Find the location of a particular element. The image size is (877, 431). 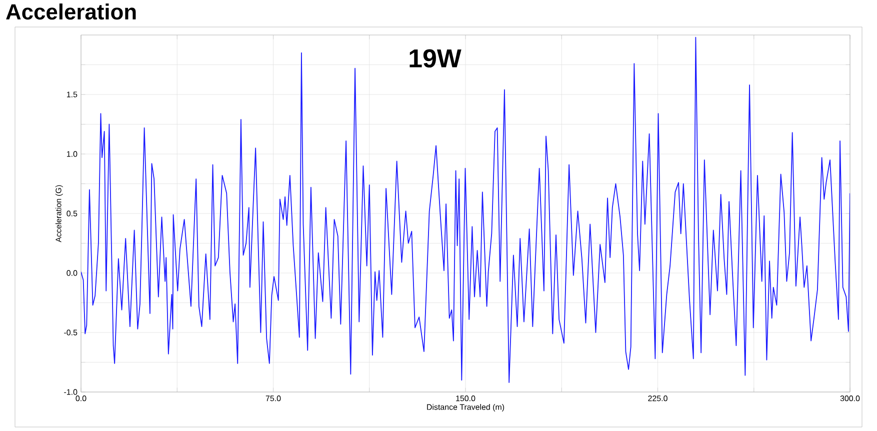

annotation: 19W is located at coordinates (436, 58).